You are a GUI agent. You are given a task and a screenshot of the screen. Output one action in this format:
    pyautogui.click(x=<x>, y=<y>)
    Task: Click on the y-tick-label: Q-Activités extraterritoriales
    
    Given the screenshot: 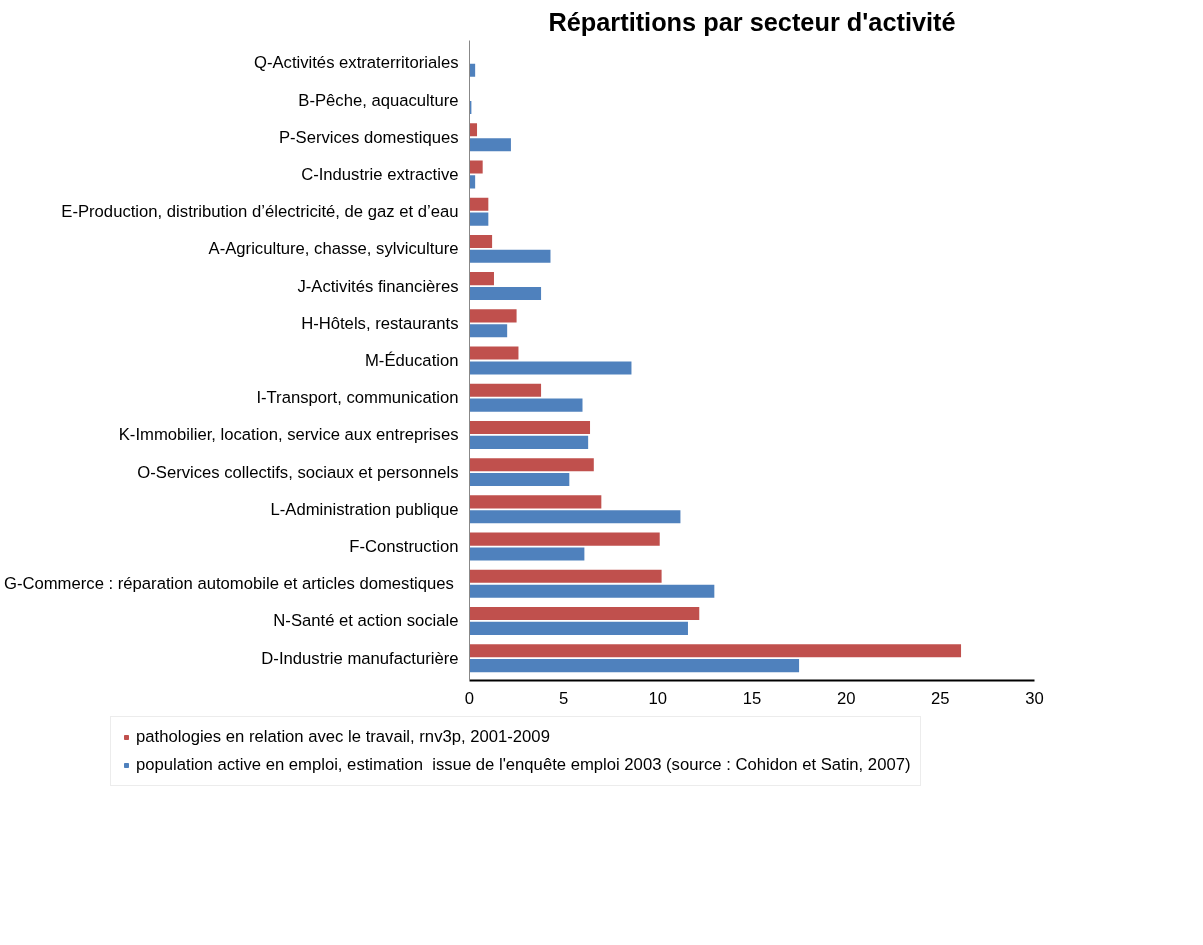 What is the action you would take?
    pyautogui.click(x=356, y=63)
    